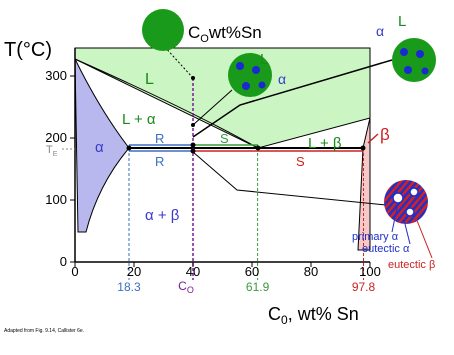 This screenshot has width=454, height=355. I want to click on x-tick-label: 20, so click(134, 271).